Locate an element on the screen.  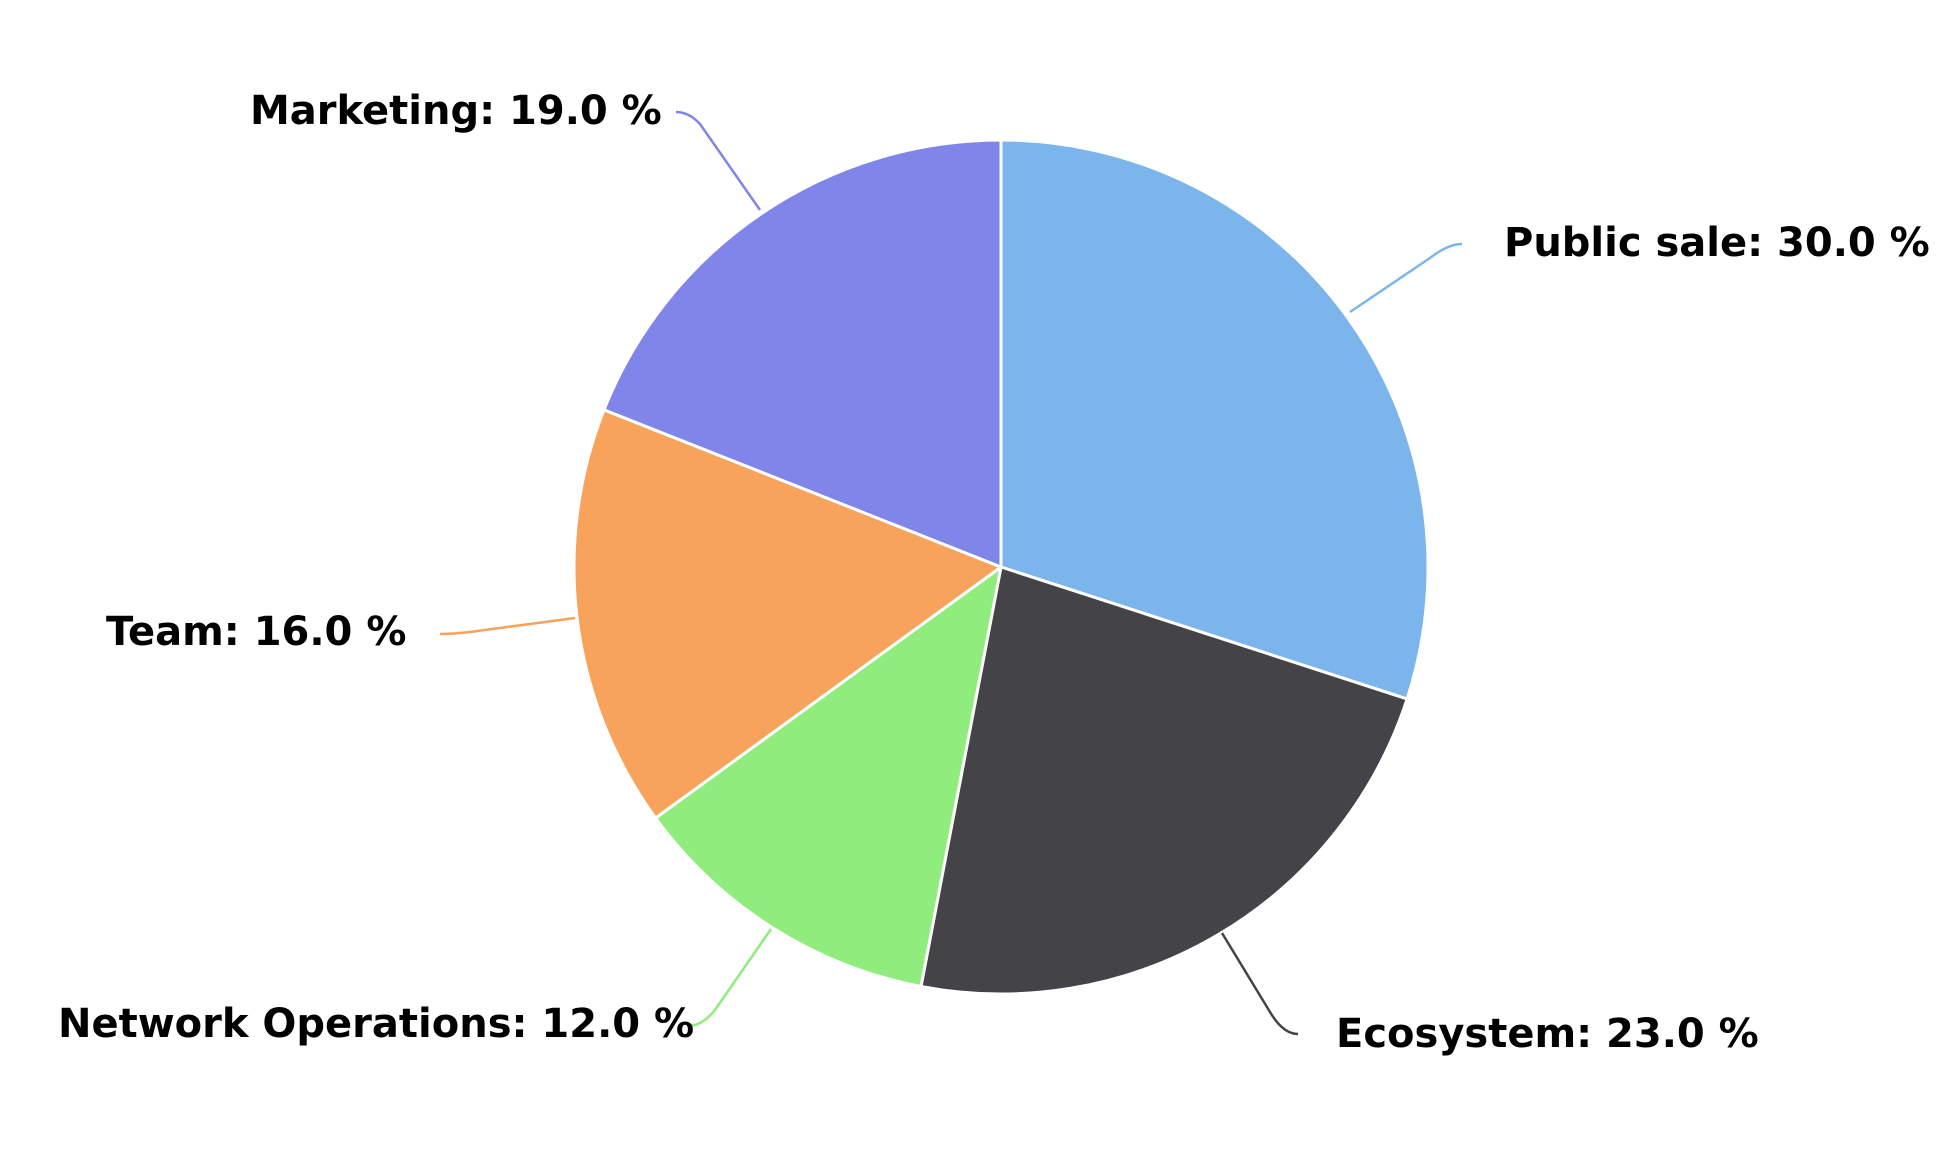
pie-slice-team is located at coordinates (787, 614).